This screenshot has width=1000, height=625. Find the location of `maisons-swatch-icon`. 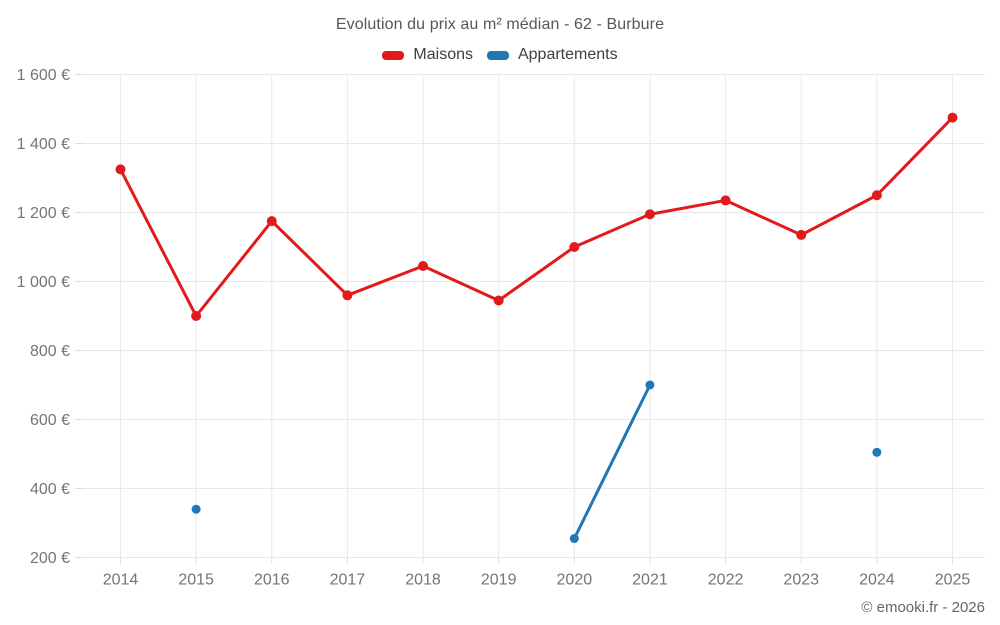

maisons-swatch-icon is located at coordinates (393, 55).